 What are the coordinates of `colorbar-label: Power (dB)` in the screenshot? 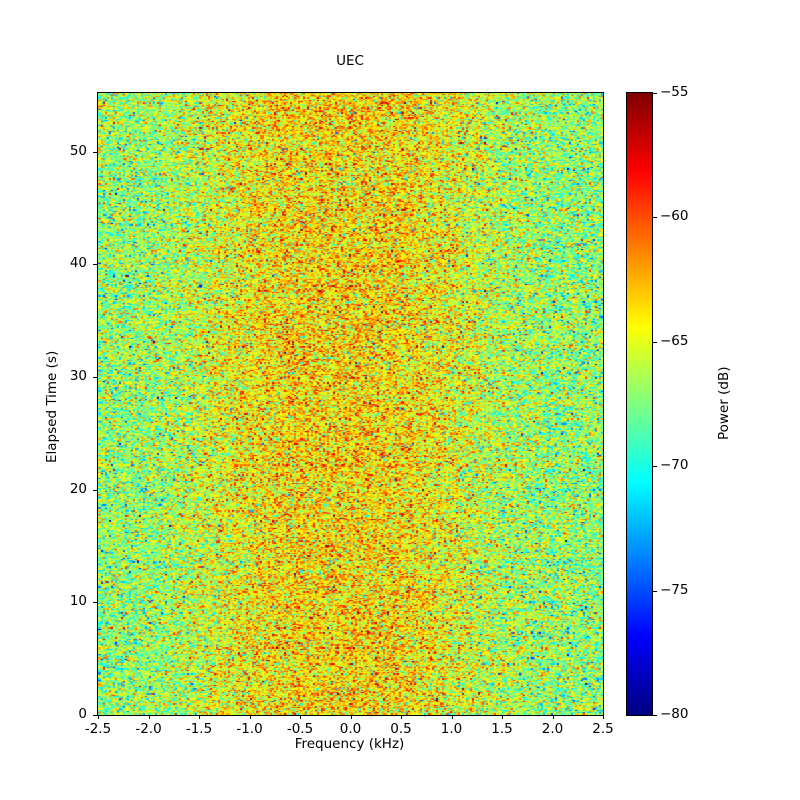 It's located at (724, 403).